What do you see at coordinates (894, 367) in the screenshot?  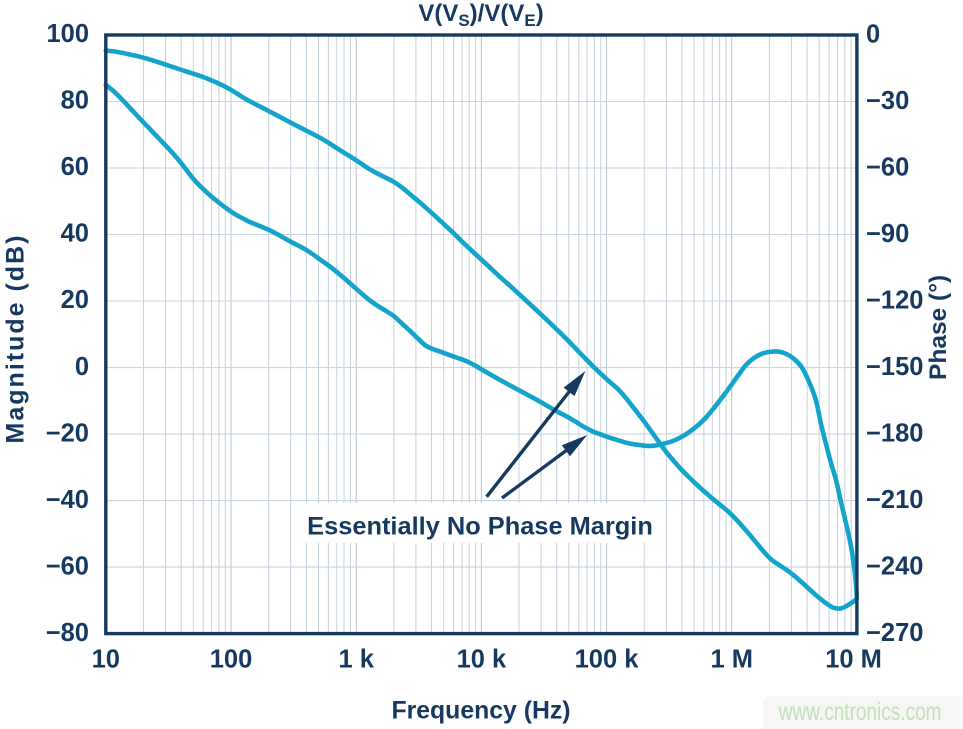 I see `svg-text: −150` at bounding box center [894, 367].